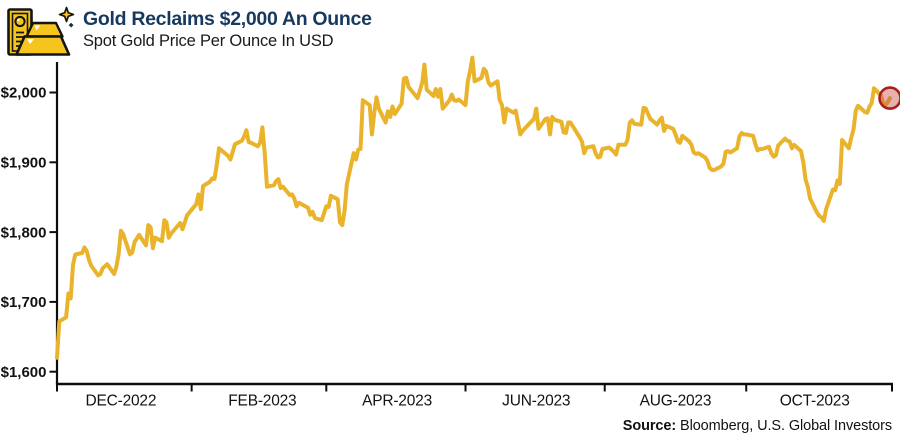  Describe the element at coordinates (66, 14) in the screenshot. I see `sparkle-icon` at that location.